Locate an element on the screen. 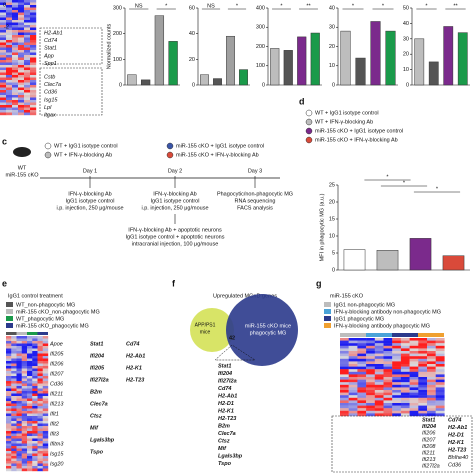 This screenshot has height=474, width=474. label: Ifit2 is located at coordinates (54, 424).